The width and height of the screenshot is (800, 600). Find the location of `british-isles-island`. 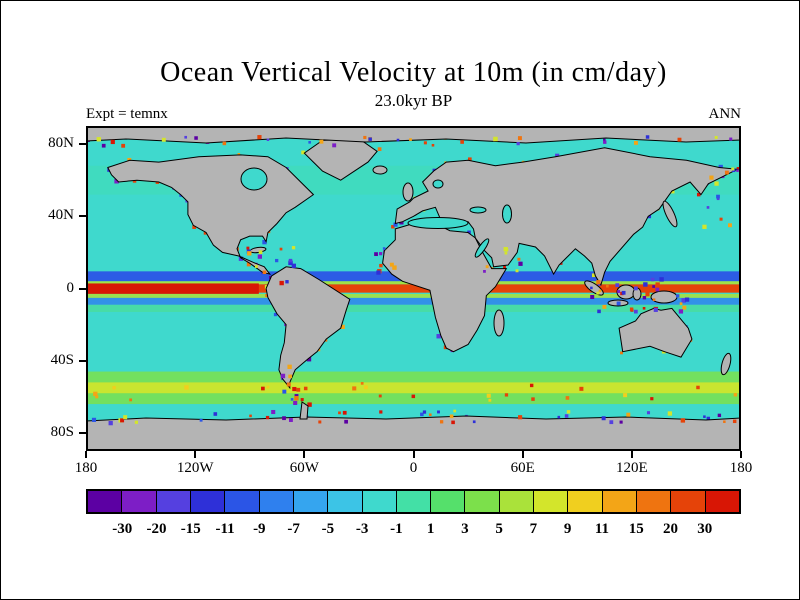

british-isles-island is located at coordinates (408, 192).